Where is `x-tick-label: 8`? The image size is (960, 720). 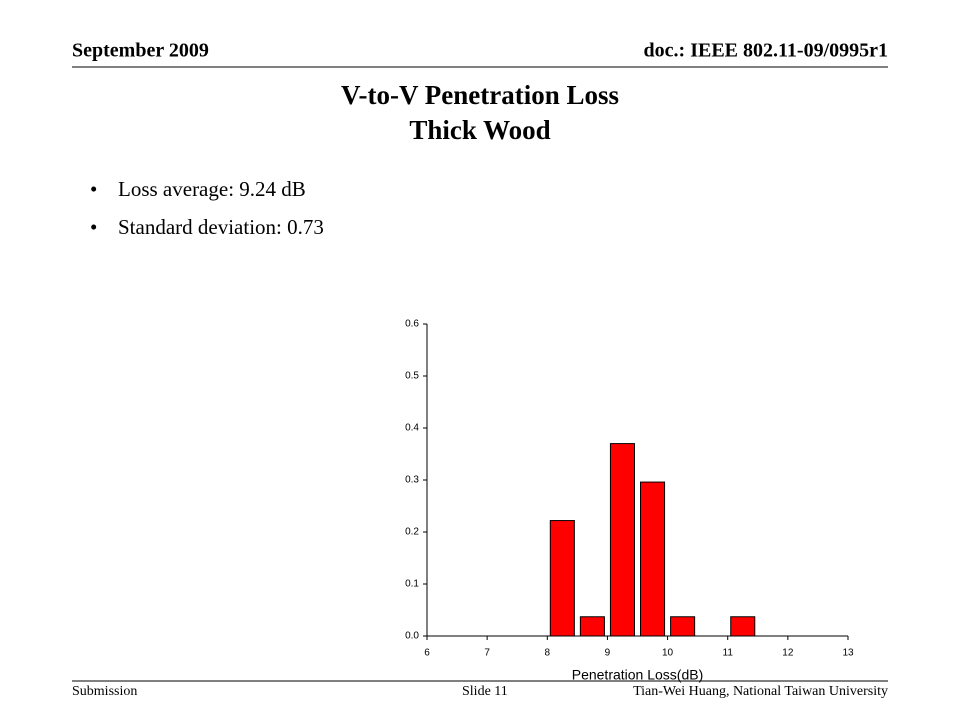 x-tick-label: 8 is located at coordinates (548, 653).